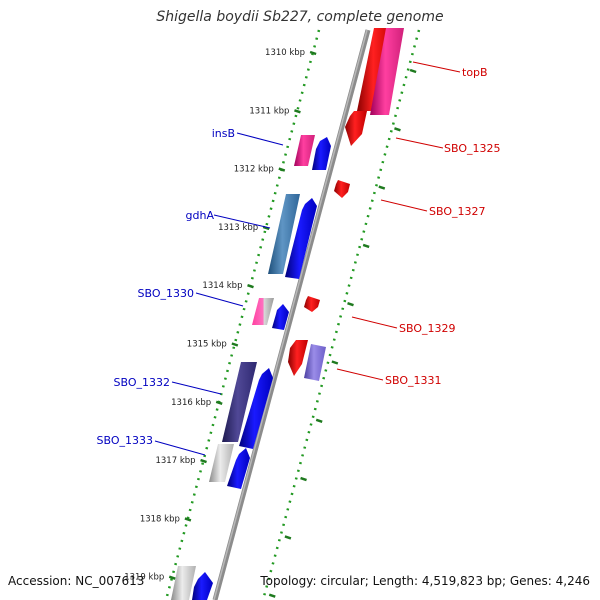 Image resolution: width=600 pixels, height=600 pixels. I want to click on label-SBO_1327: SBO_1327, so click(457, 211).